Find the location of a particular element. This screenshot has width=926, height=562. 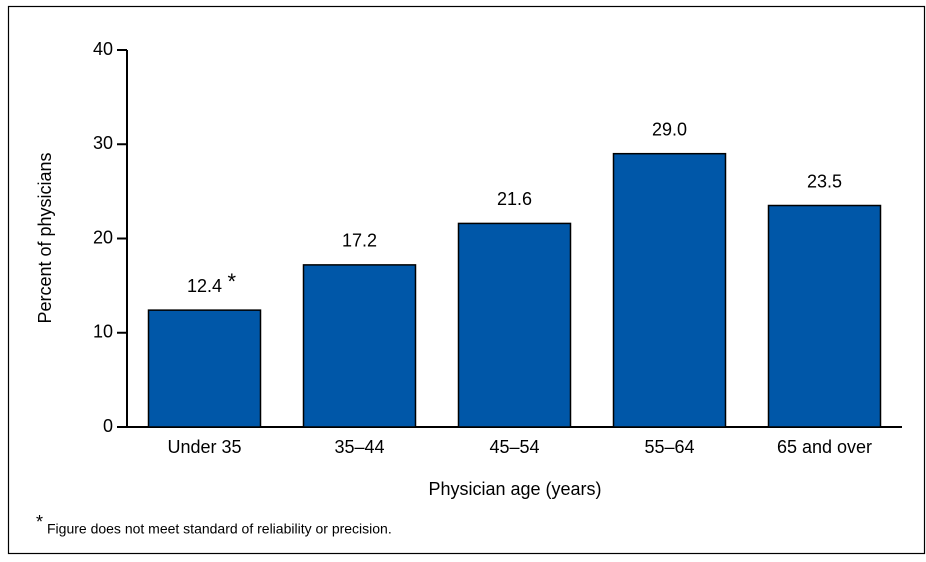

y-tick-label: 10 is located at coordinates (103, 332).